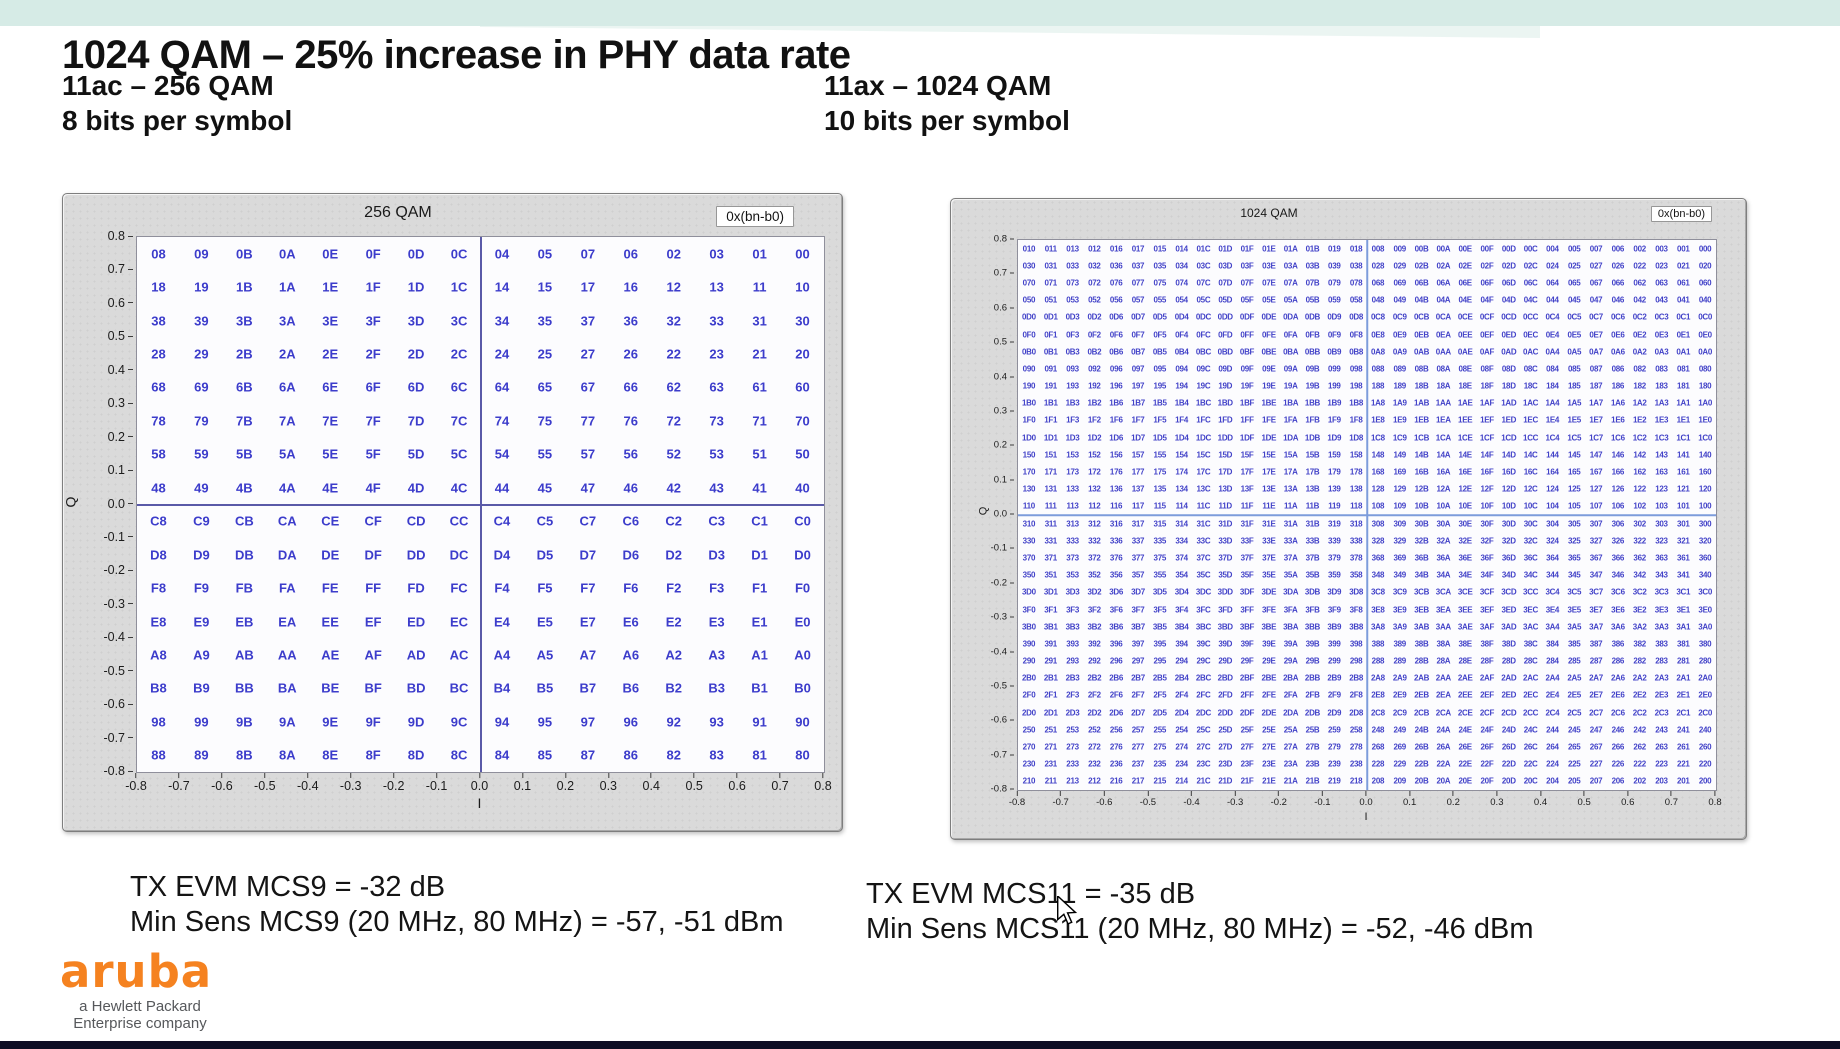 The image size is (1840, 1049). Describe the element at coordinates (1639, 713) in the screenshot. I see `constellation-point-label: 2C2` at that location.